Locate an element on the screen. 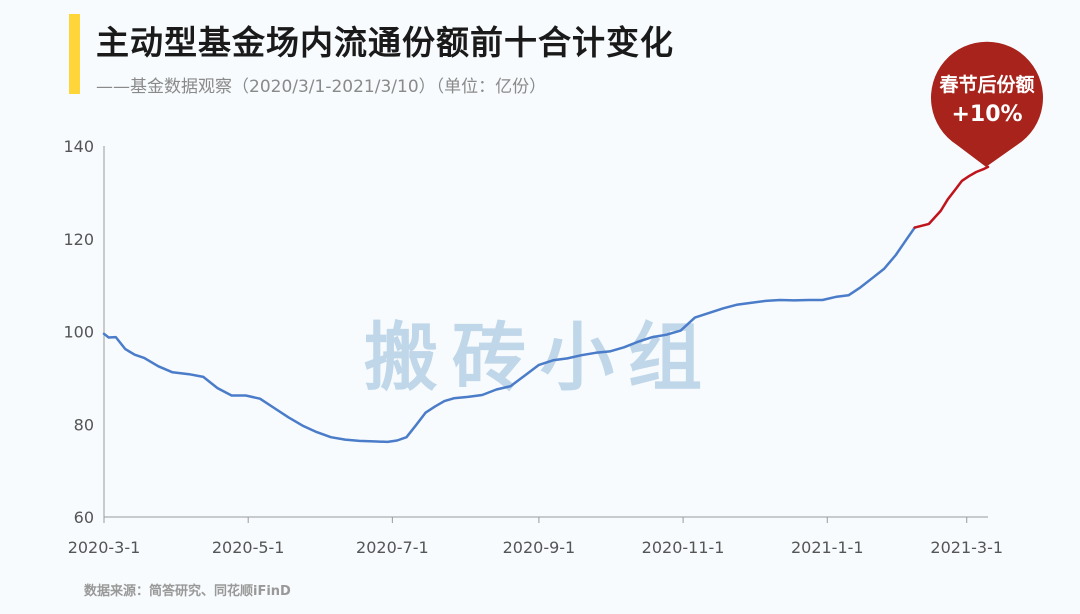 Image resolution: width=1080 pixels, height=614 pixels. x-tick-label: 2021-3-1 is located at coordinates (966, 547).